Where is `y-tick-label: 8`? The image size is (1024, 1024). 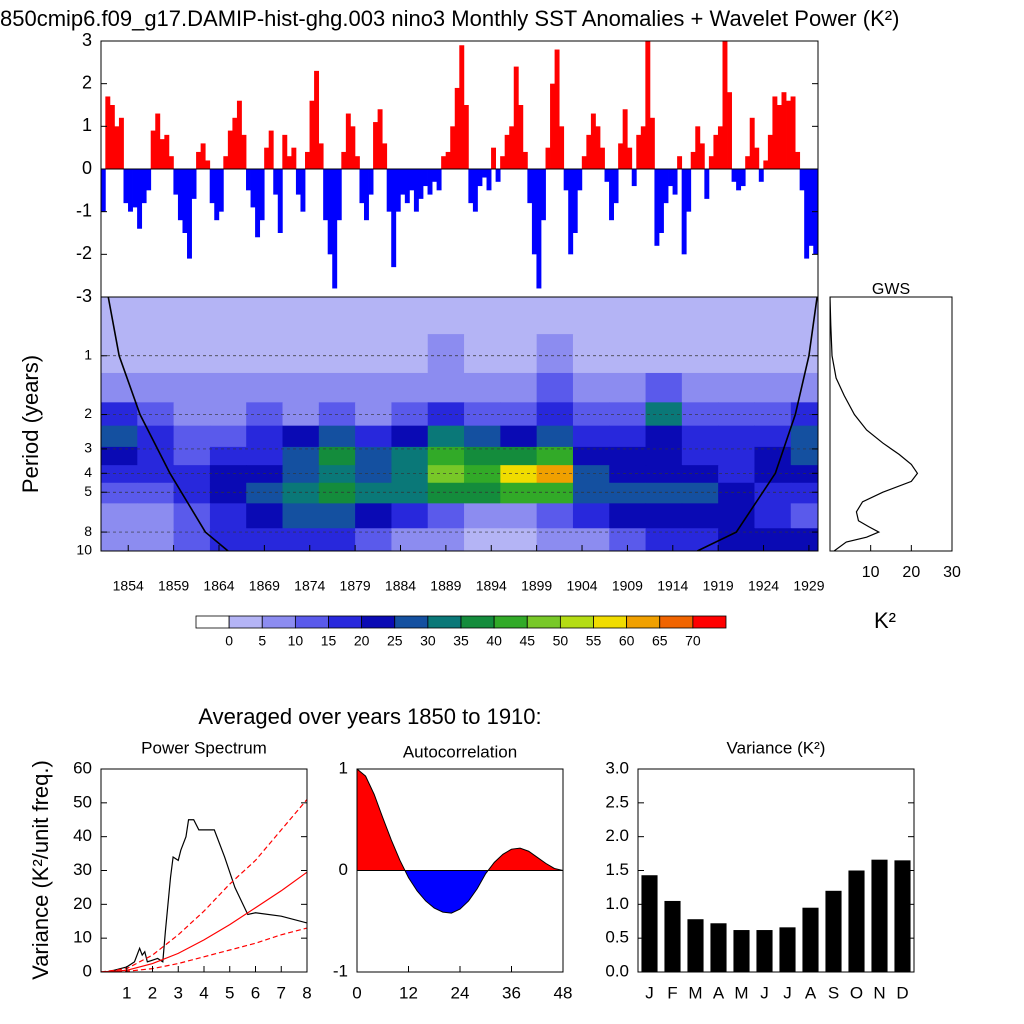
y-tick-label: 8 is located at coordinates (88, 531).